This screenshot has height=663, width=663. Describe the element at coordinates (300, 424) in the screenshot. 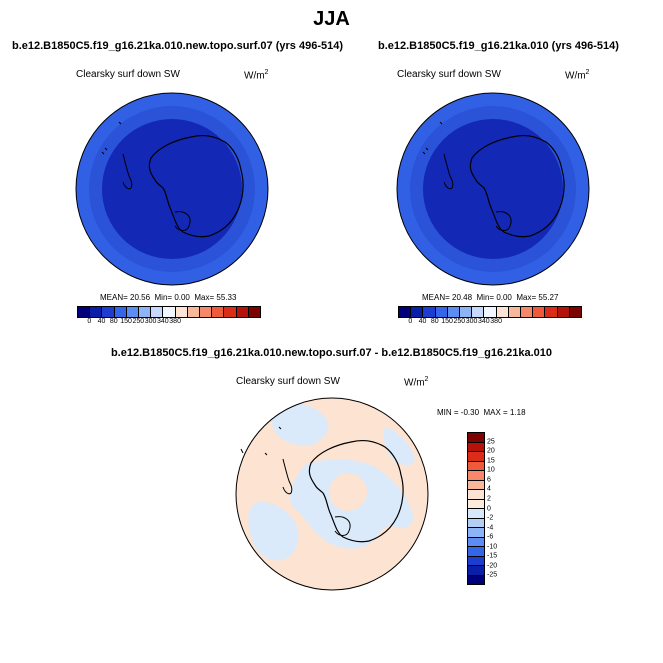

I see `diff-region-northwest` at that location.